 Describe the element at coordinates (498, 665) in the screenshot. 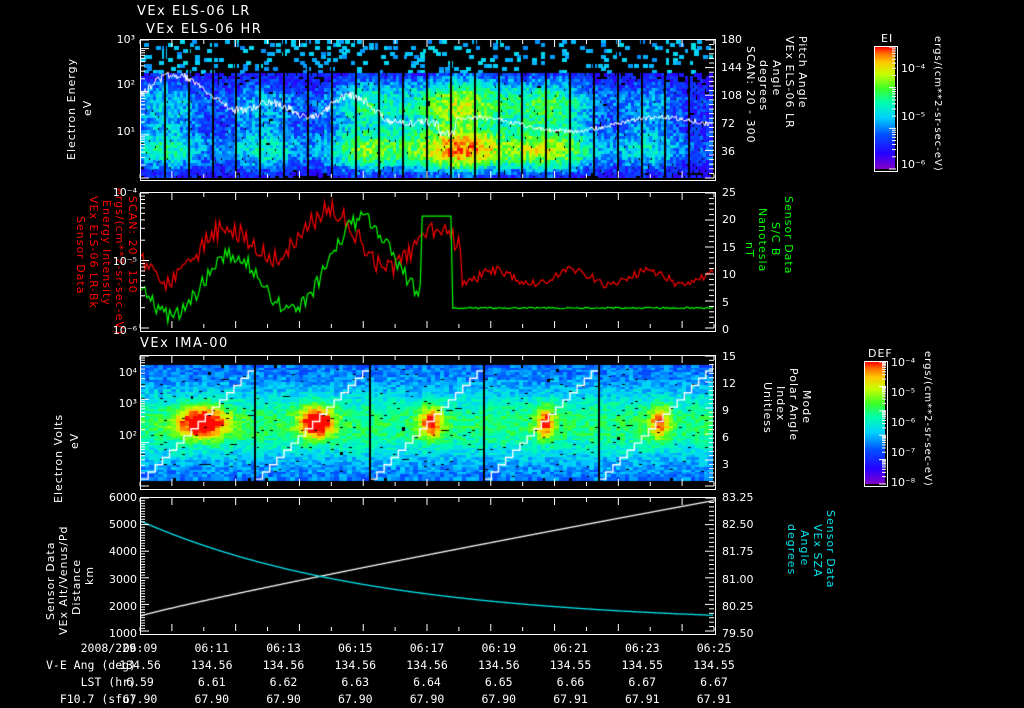

I see `bottom-ve-ang-5: 134.56` at that location.